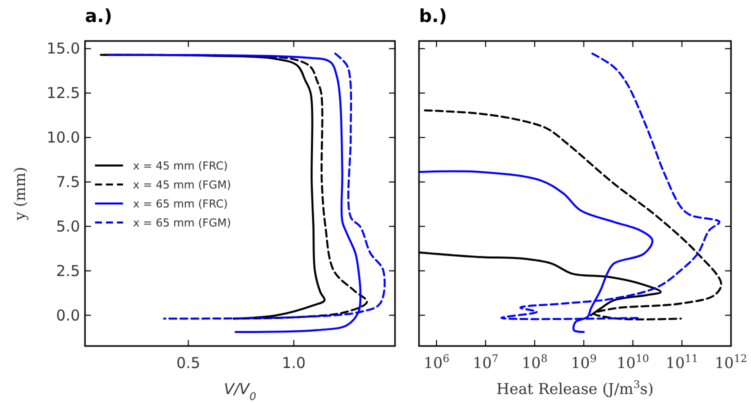 The height and width of the screenshot is (402, 751). I want to click on x-tick-label: 10$^{6}$, so click(437, 362).